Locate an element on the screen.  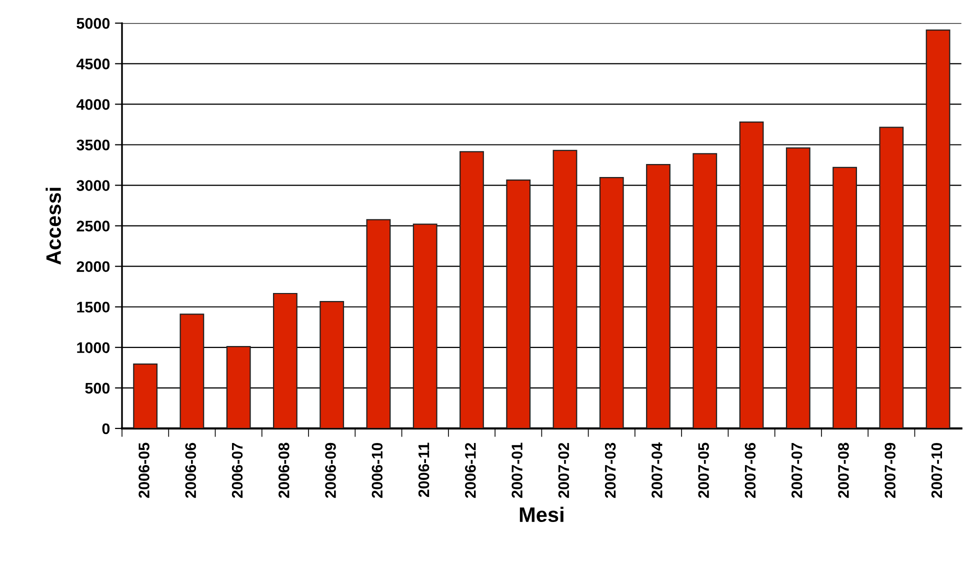
y-tick-label: 4000 is located at coordinates (93, 104).